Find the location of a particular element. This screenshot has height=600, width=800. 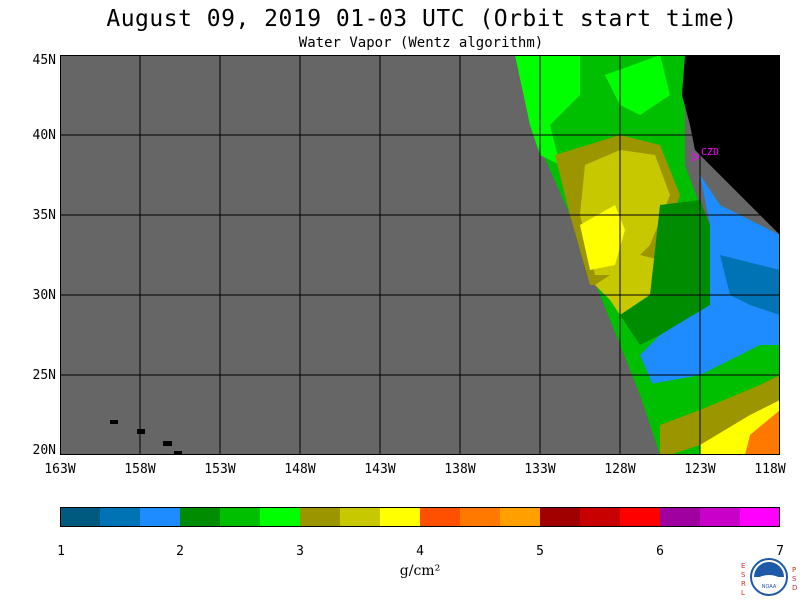

colorbar-tick-2: 2 is located at coordinates (180, 551).